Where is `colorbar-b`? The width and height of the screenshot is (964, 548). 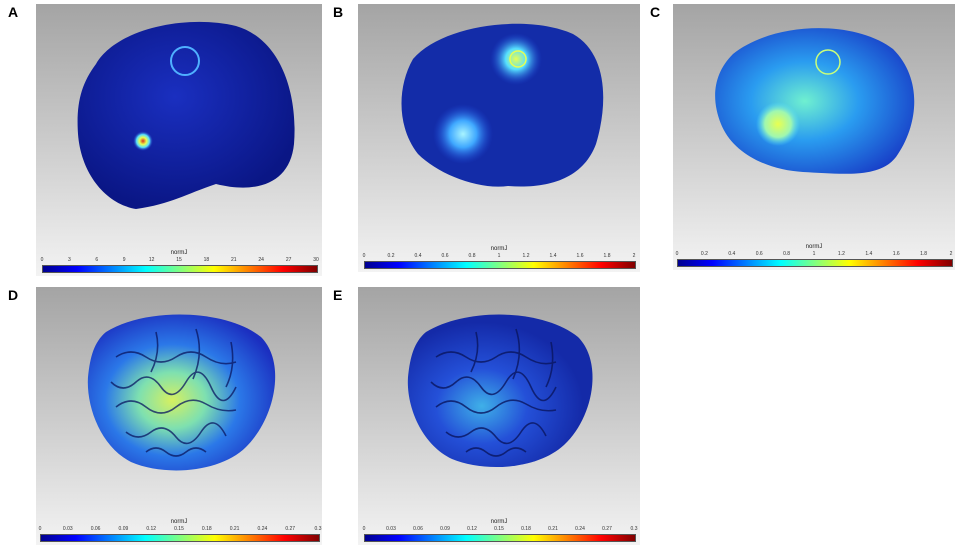
colorbar-b is located at coordinates (500, 265).